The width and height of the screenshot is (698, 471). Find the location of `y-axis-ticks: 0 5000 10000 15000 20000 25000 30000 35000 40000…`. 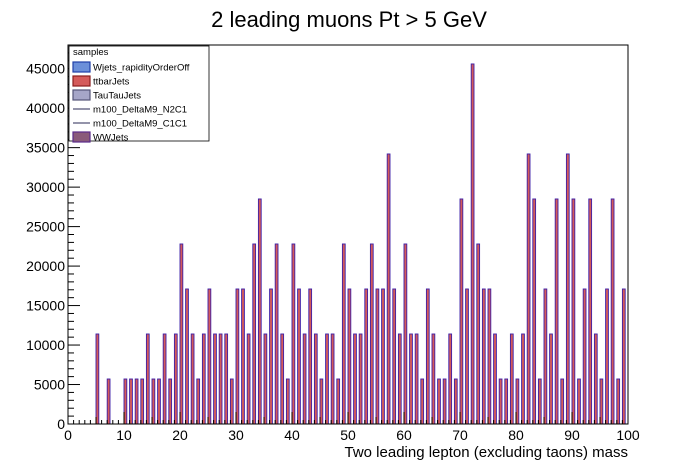

y-axis-ticks: 0 5000 10000 15000 20000 25000 30000 35000 40000… is located at coordinates (53, 238).